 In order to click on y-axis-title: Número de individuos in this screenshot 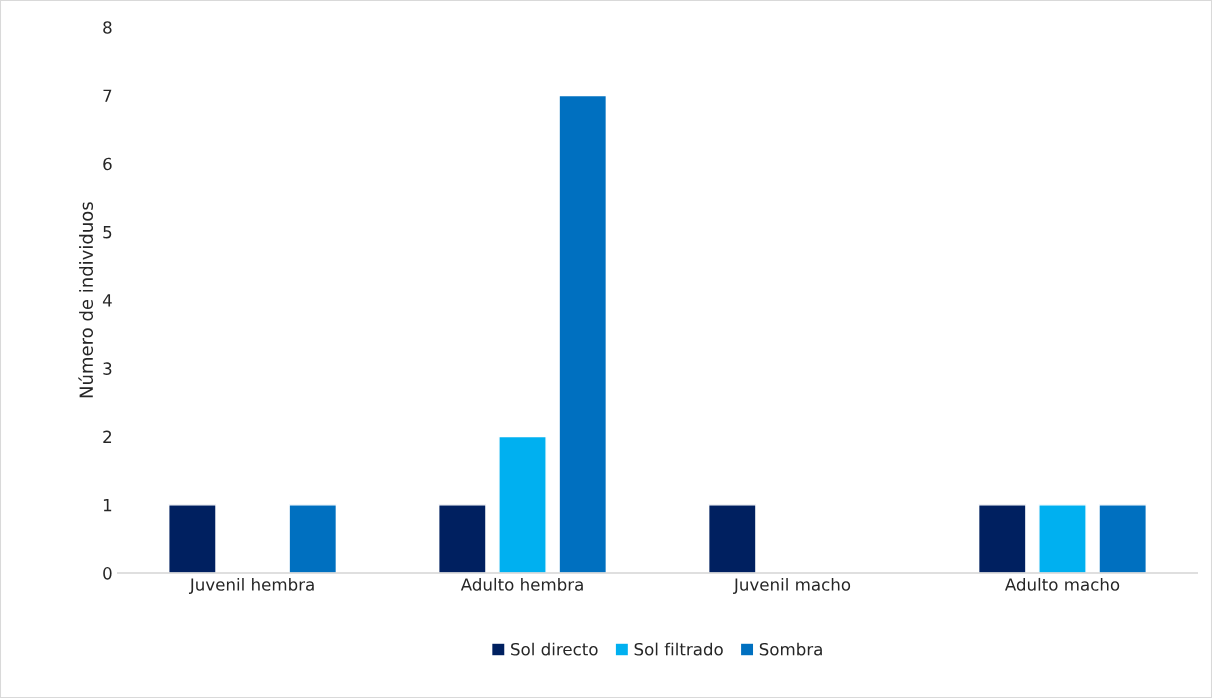, I will do `click(86, 300)`.